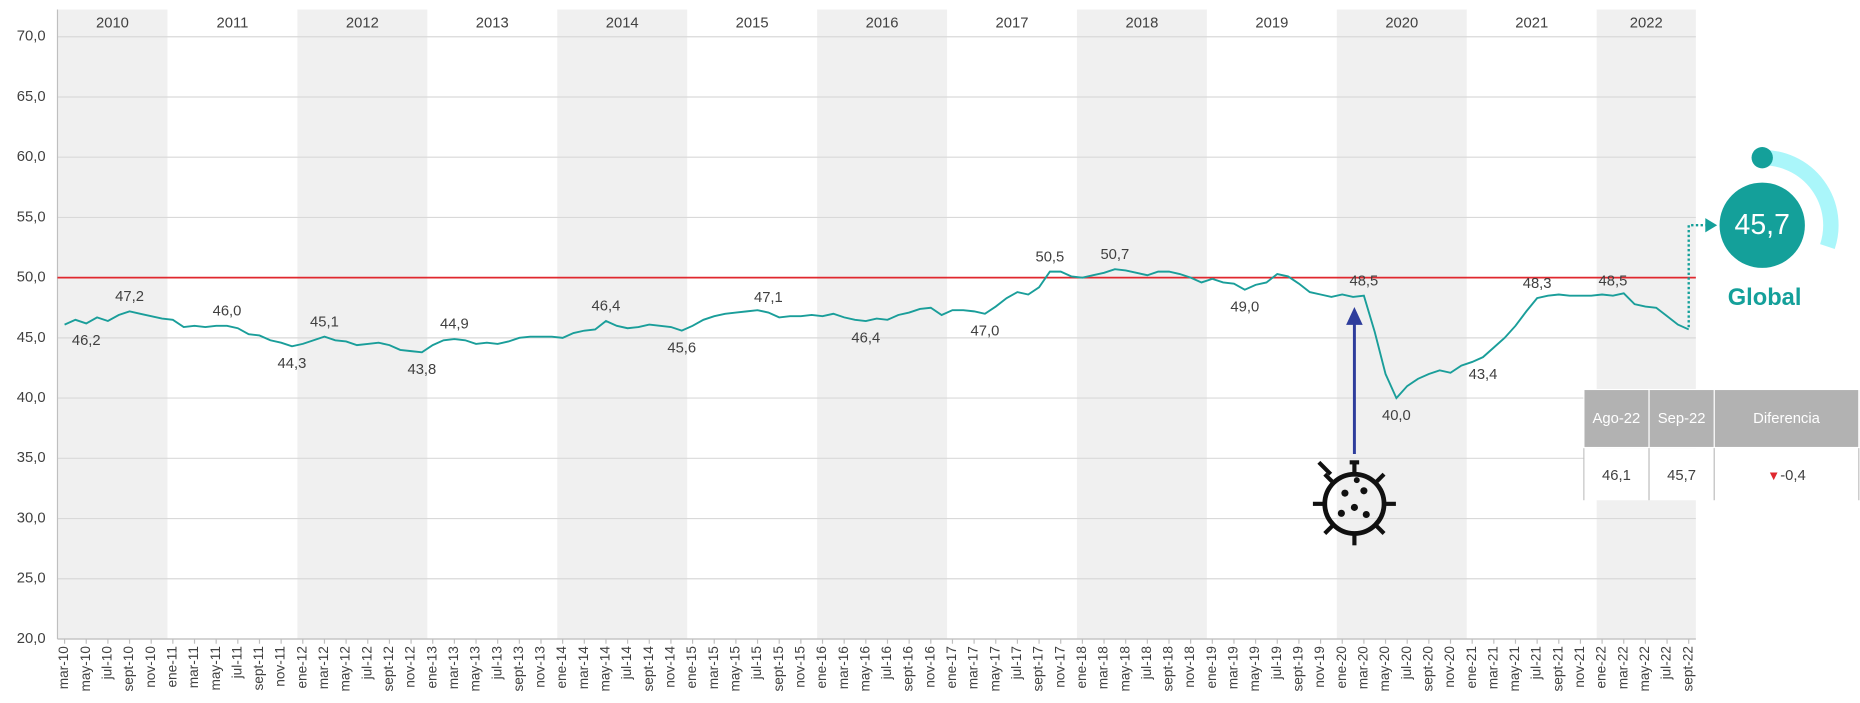 The image size is (1860, 703). Describe the element at coordinates (1681, 418) in the screenshot. I see `table-header: Sep-22` at that location.